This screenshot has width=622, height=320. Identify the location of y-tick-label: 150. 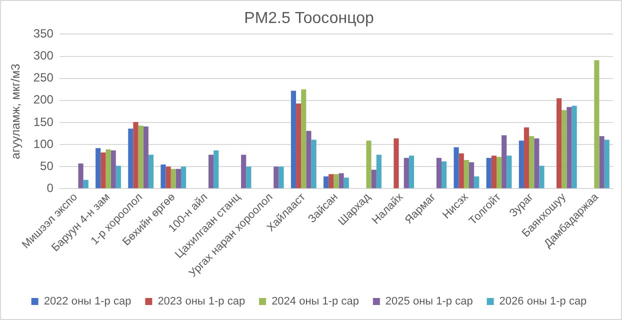
(43, 121).